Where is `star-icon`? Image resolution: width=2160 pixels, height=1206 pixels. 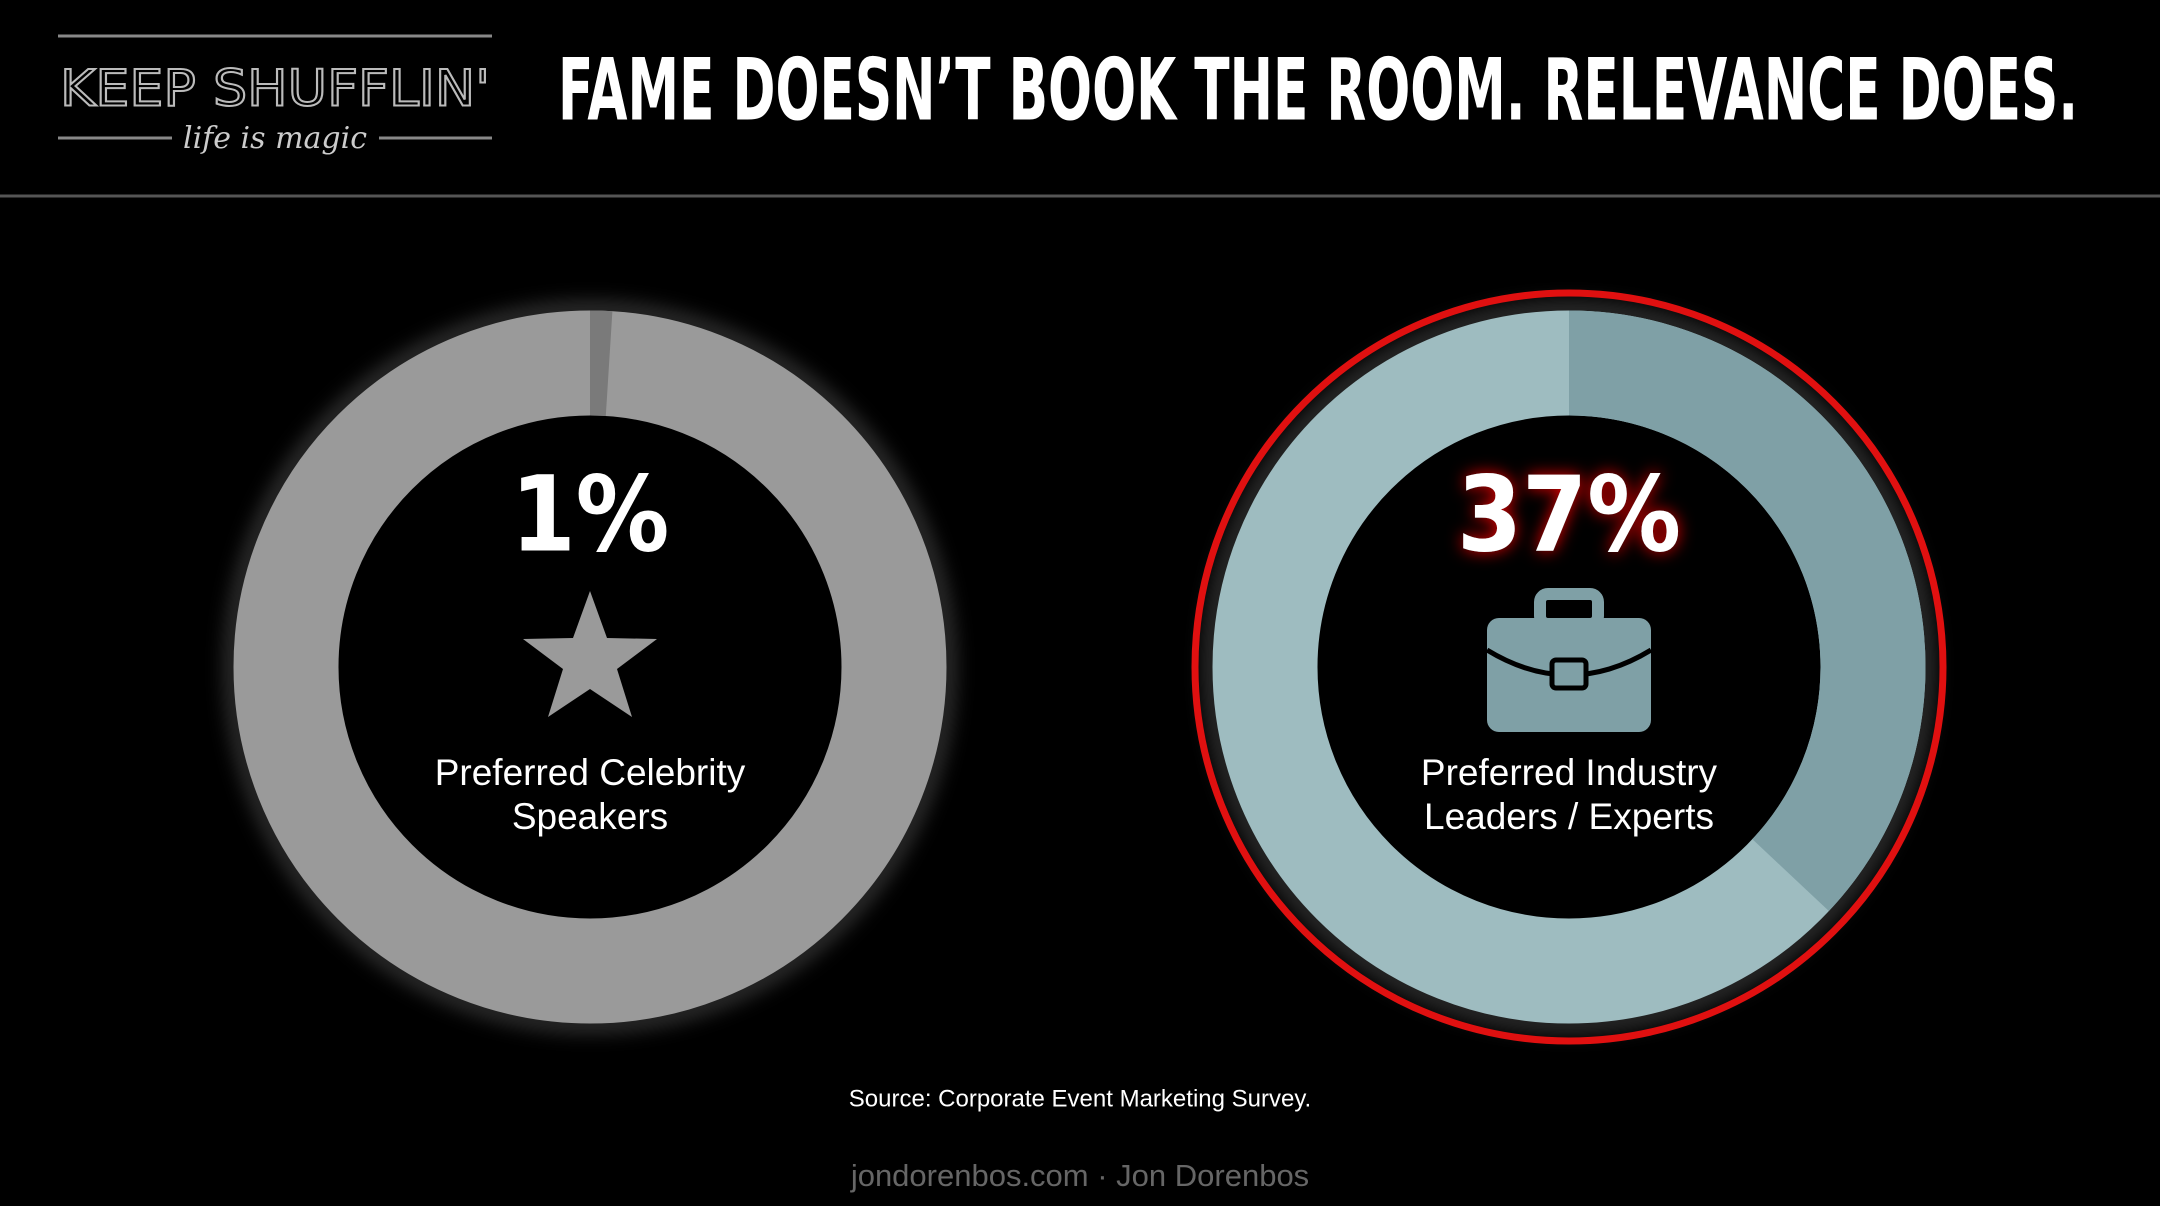
star-icon is located at coordinates (590, 654).